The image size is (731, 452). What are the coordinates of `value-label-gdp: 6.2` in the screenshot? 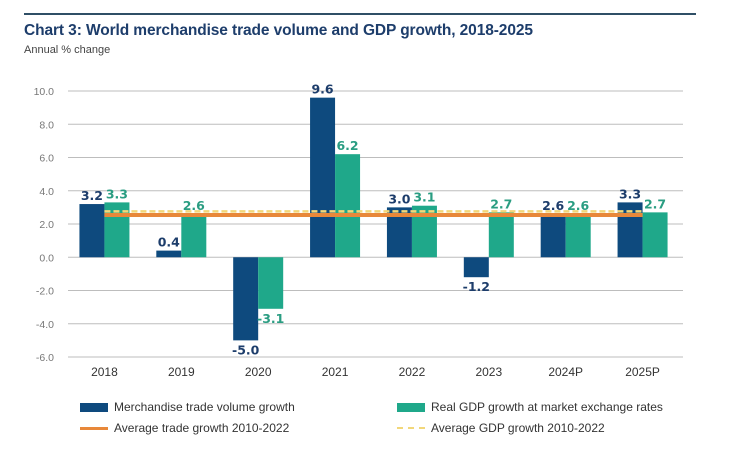 It's located at (347, 145).